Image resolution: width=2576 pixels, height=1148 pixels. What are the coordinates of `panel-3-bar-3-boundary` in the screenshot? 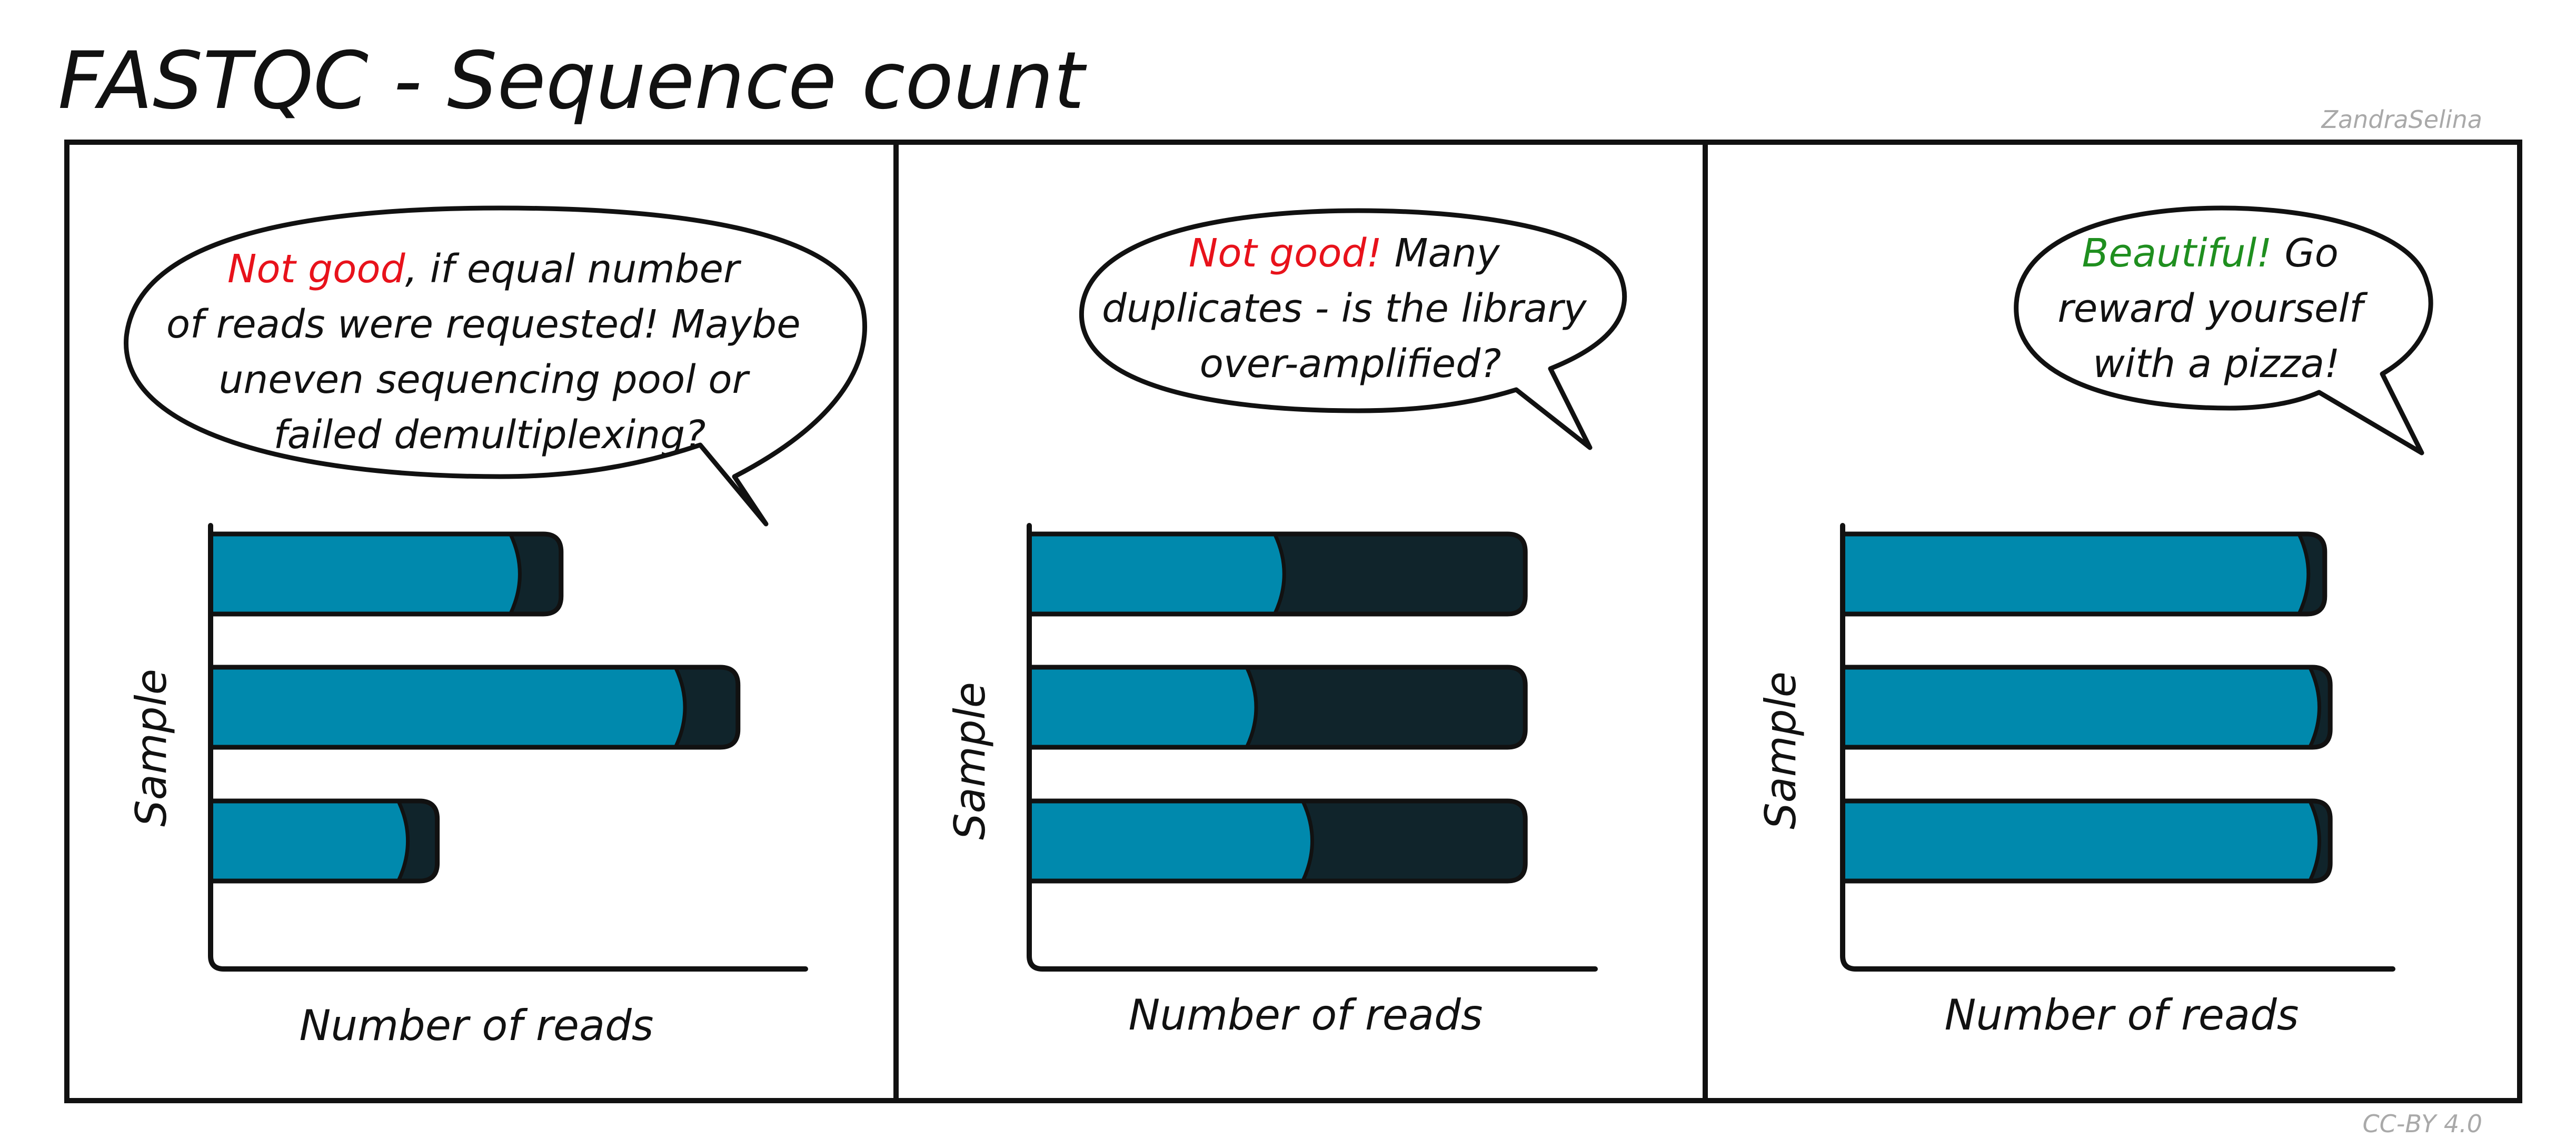 It's located at (2314, 841).